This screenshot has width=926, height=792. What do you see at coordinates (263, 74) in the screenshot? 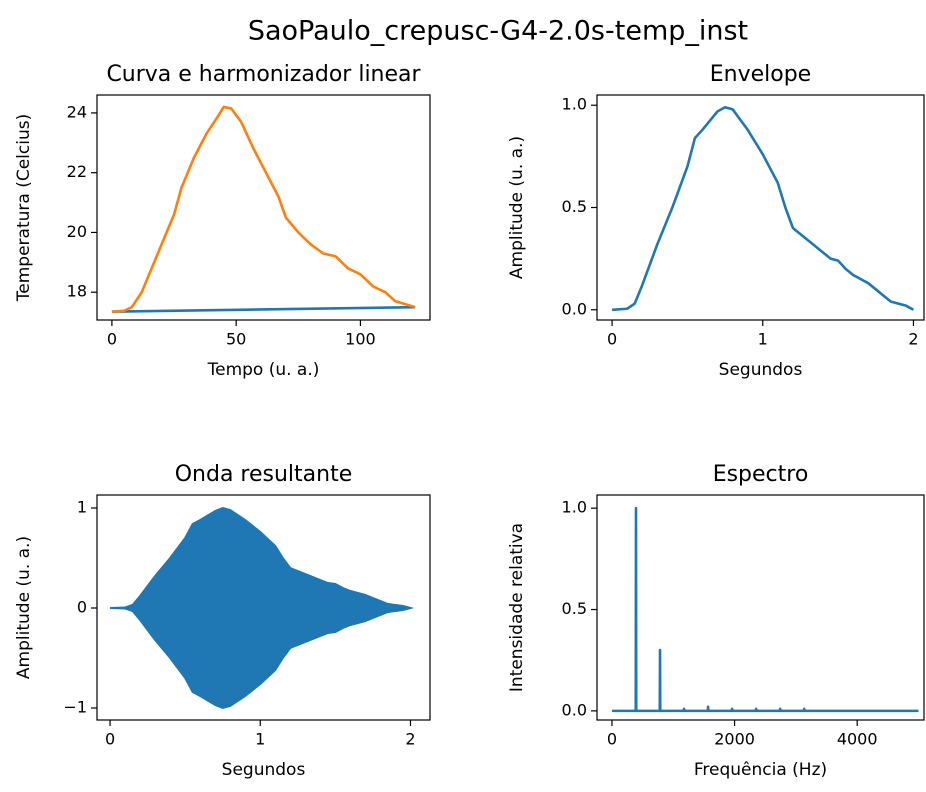
I see `subplot-title: Curva e harmonizador linear` at bounding box center [263, 74].